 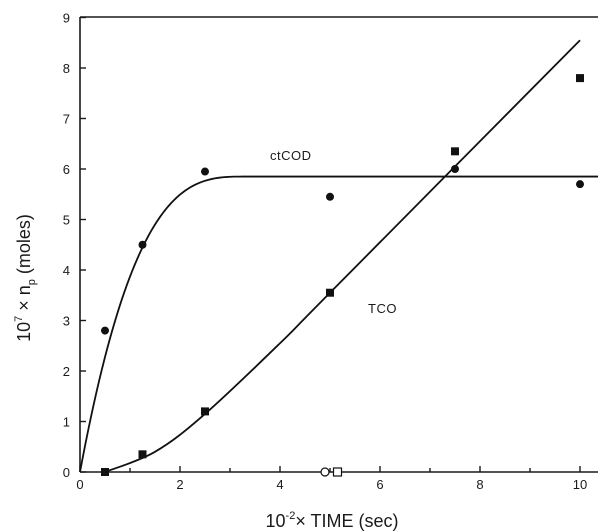 What do you see at coordinates (66, 18) in the screenshot?
I see `y-tick-label-9: 9` at bounding box center [66, 18].